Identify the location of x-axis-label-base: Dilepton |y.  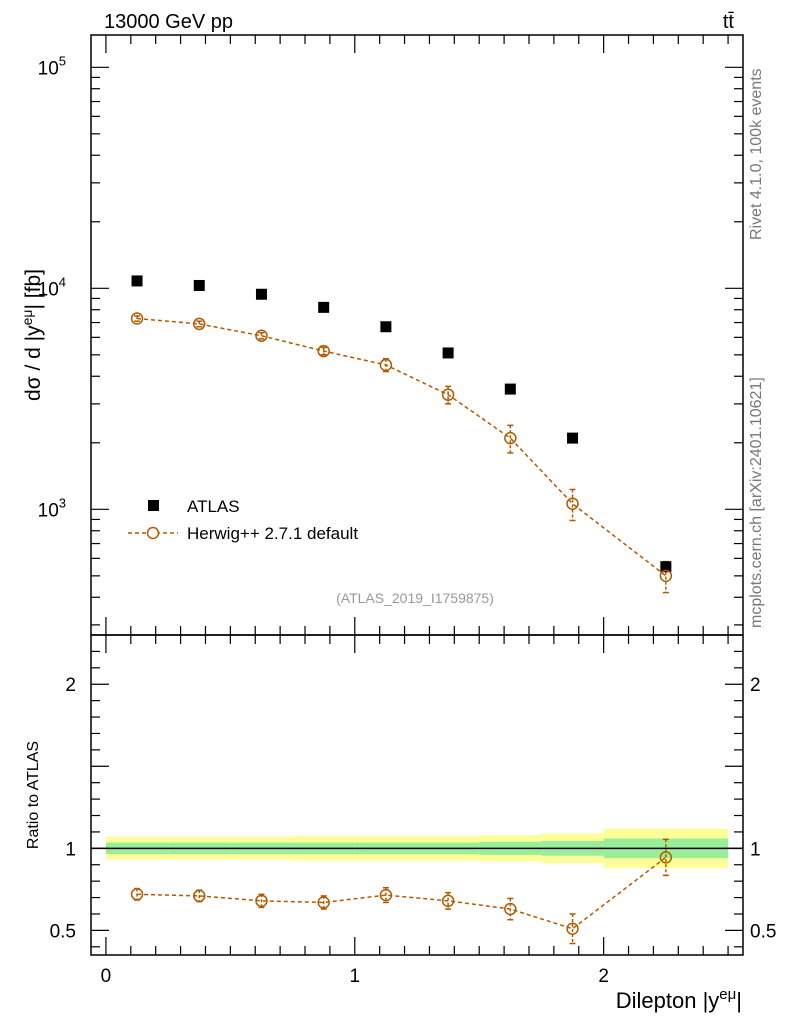
(668, 1000).